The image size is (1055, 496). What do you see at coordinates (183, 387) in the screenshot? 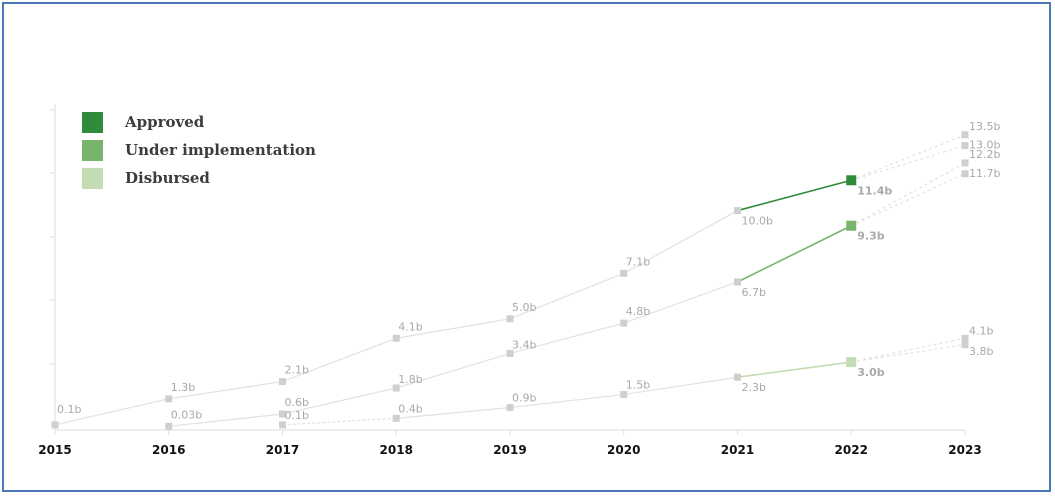
I see `data-label: 1.3b` at bounding box center [183, 387].